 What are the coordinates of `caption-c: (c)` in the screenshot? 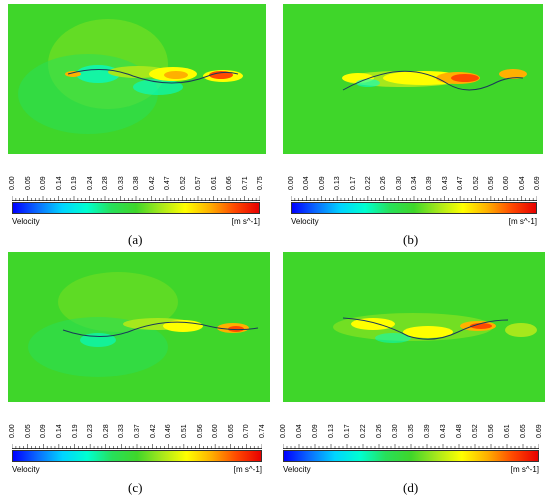 It's located at (135, 487).